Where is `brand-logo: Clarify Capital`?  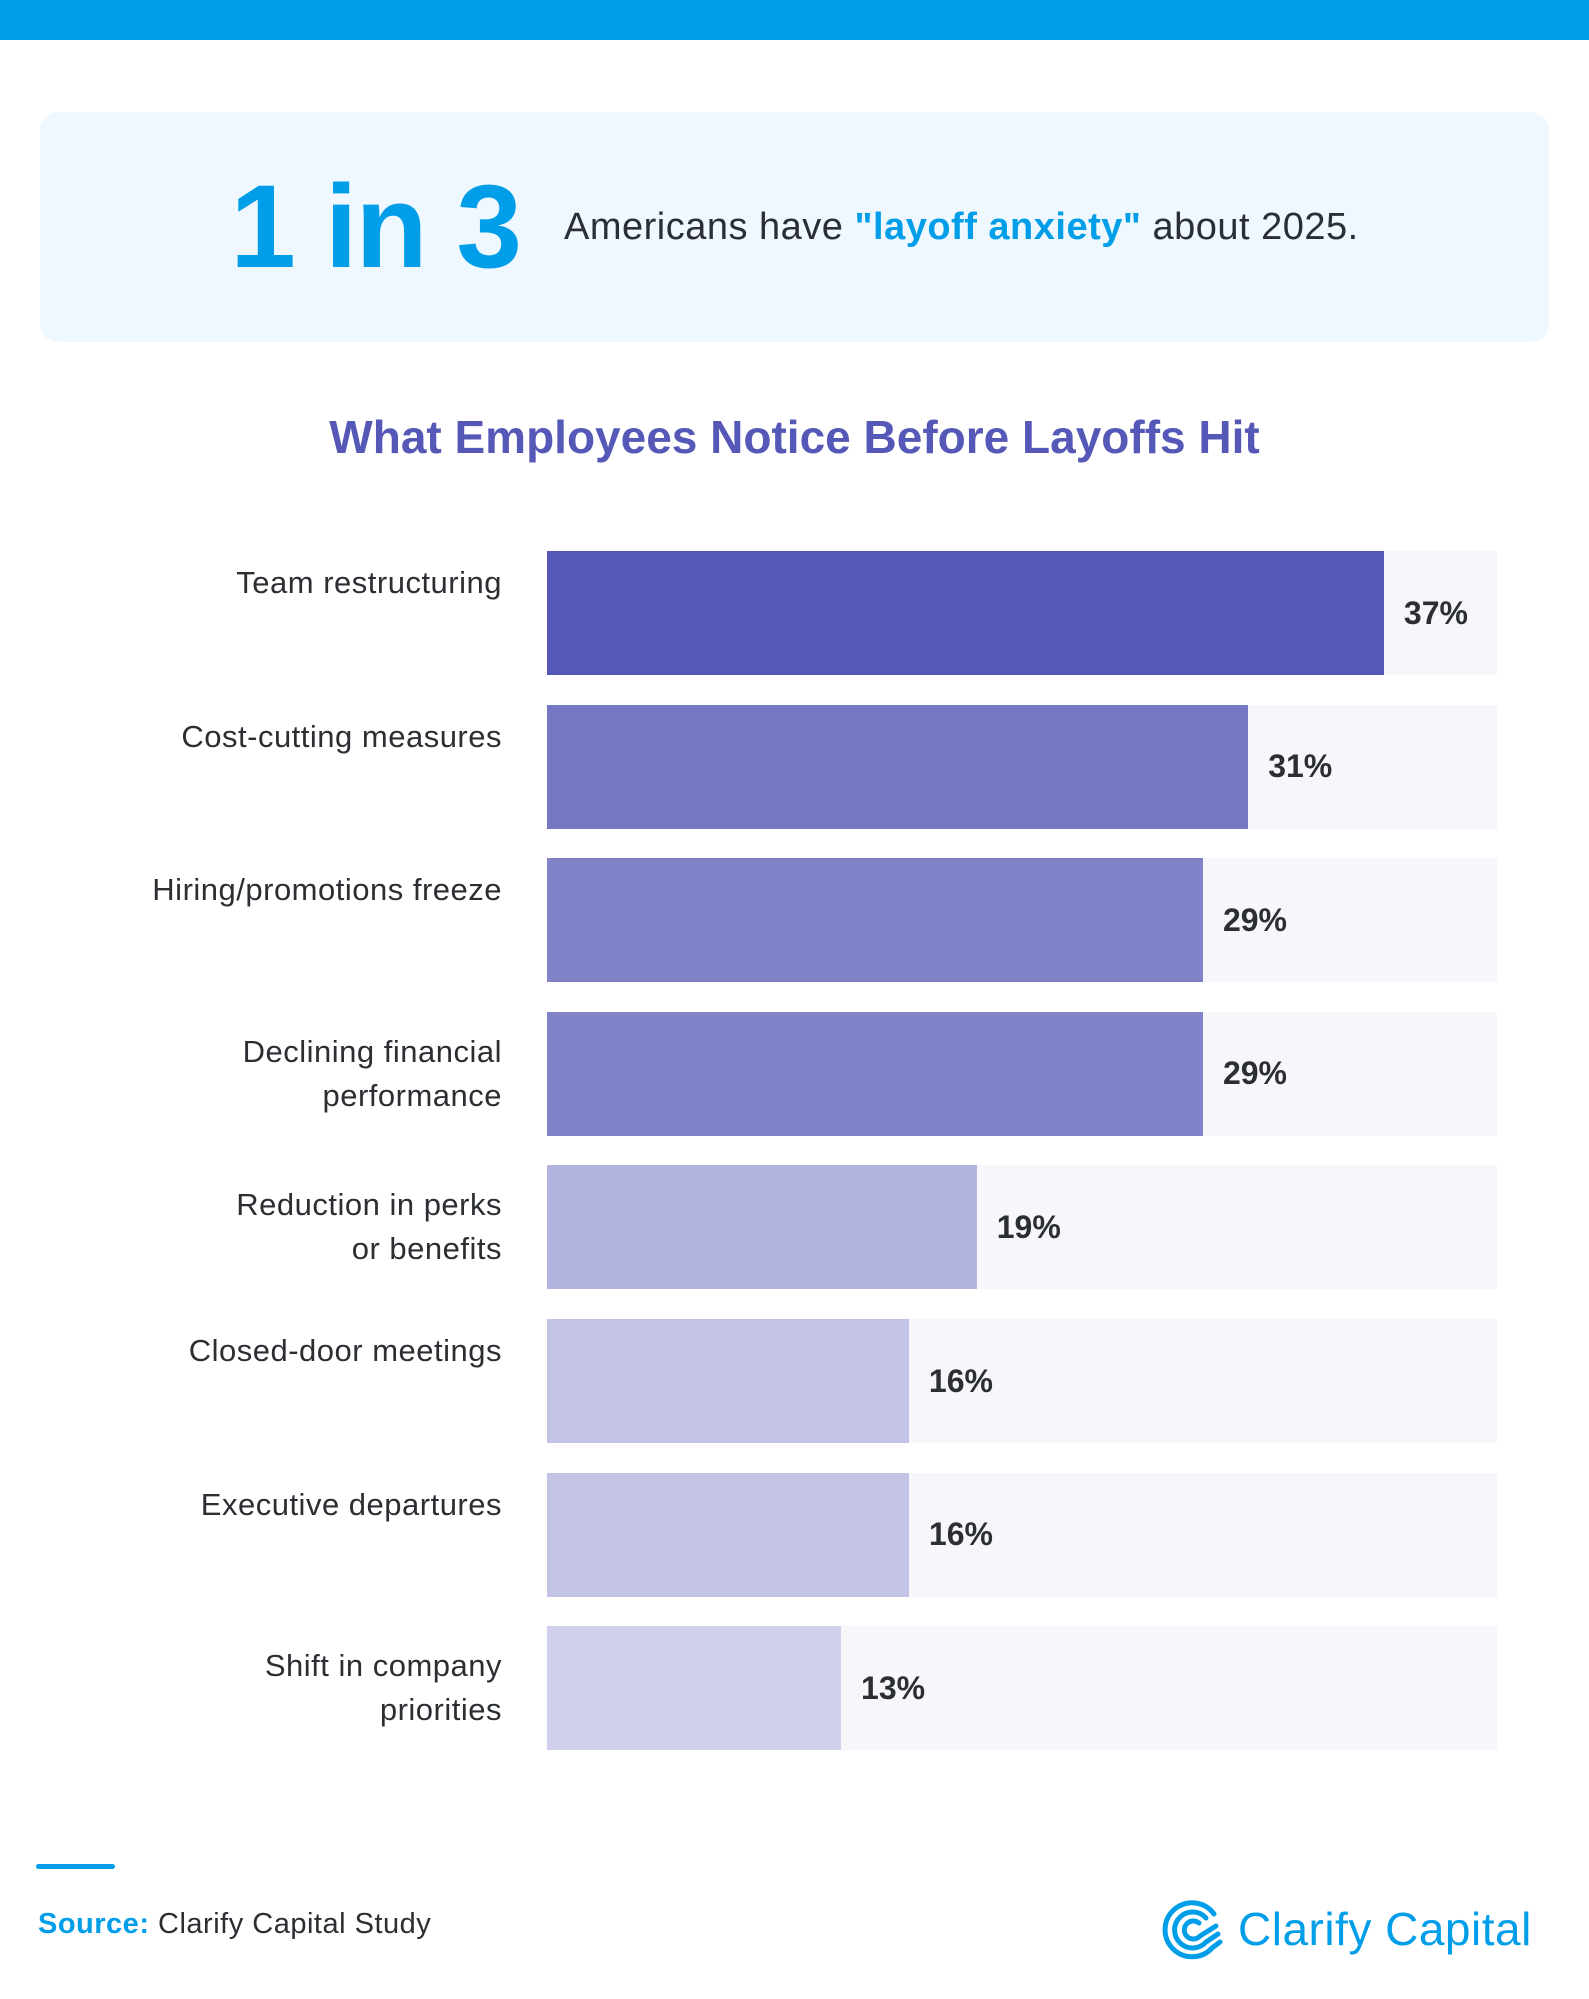
brand-logo: Clarify Capital is located at coordinates (1347, 1929).